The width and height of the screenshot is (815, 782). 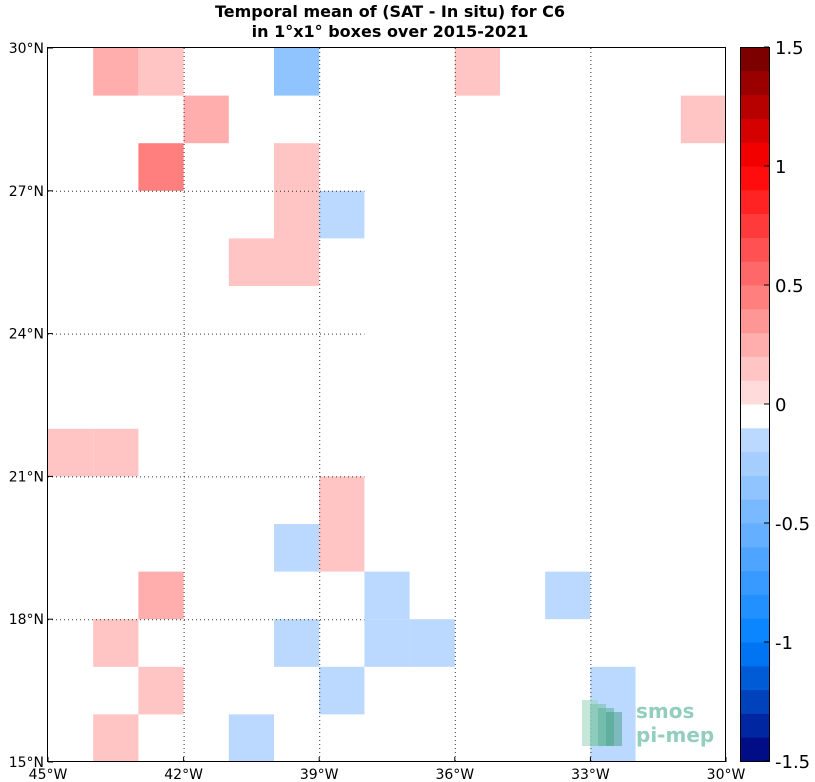 I want to click on colorbar-tick-label: -1, so click(x=784, y=643).